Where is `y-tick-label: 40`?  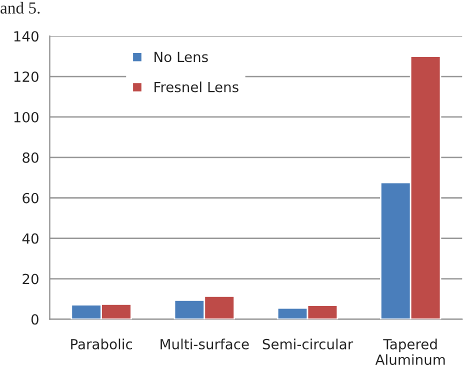
y-tick-label: 40 is located at coordinates (30, 238).